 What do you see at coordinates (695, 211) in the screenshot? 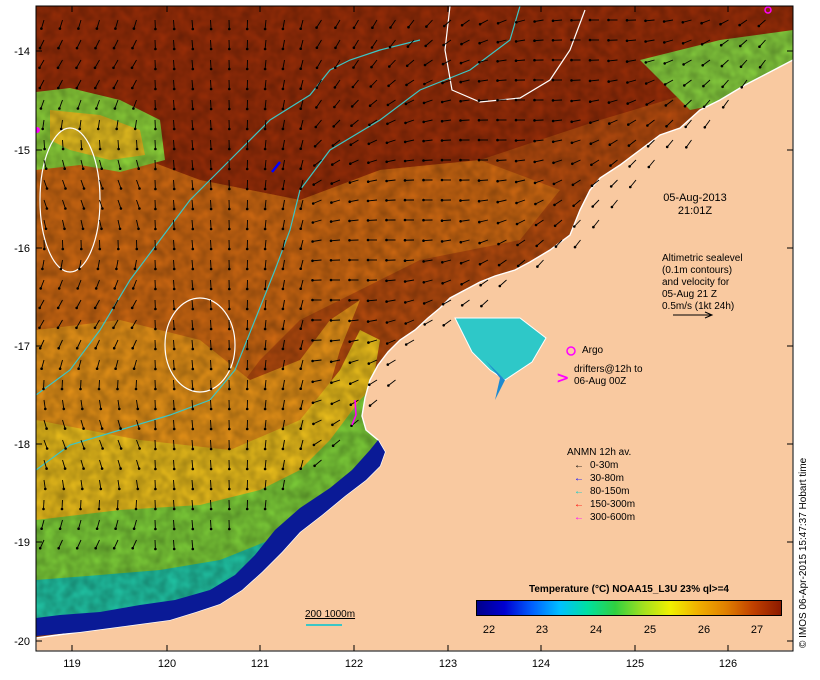
I see `time-text: 21:01Z` at bounding box center [695, 211].